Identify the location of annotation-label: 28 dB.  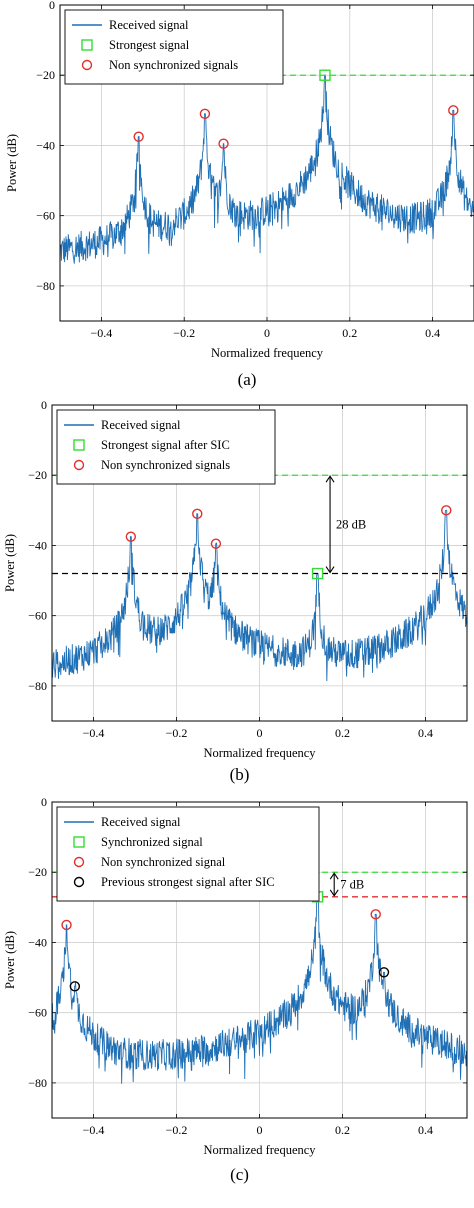
(351, 524).